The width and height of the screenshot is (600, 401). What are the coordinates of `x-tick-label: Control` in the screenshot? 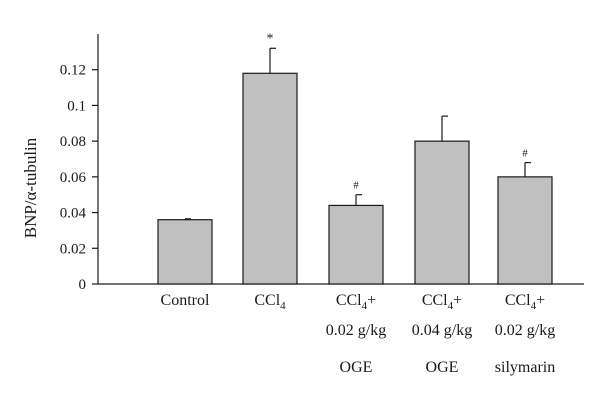 It's located at (185, 300).